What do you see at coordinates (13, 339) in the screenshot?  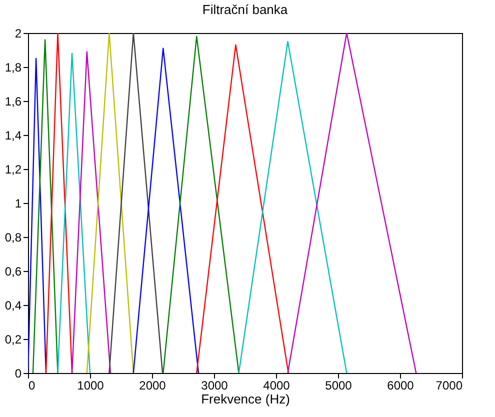 I see `y-tick-label: 0,2` at bounding box center [13, 339].